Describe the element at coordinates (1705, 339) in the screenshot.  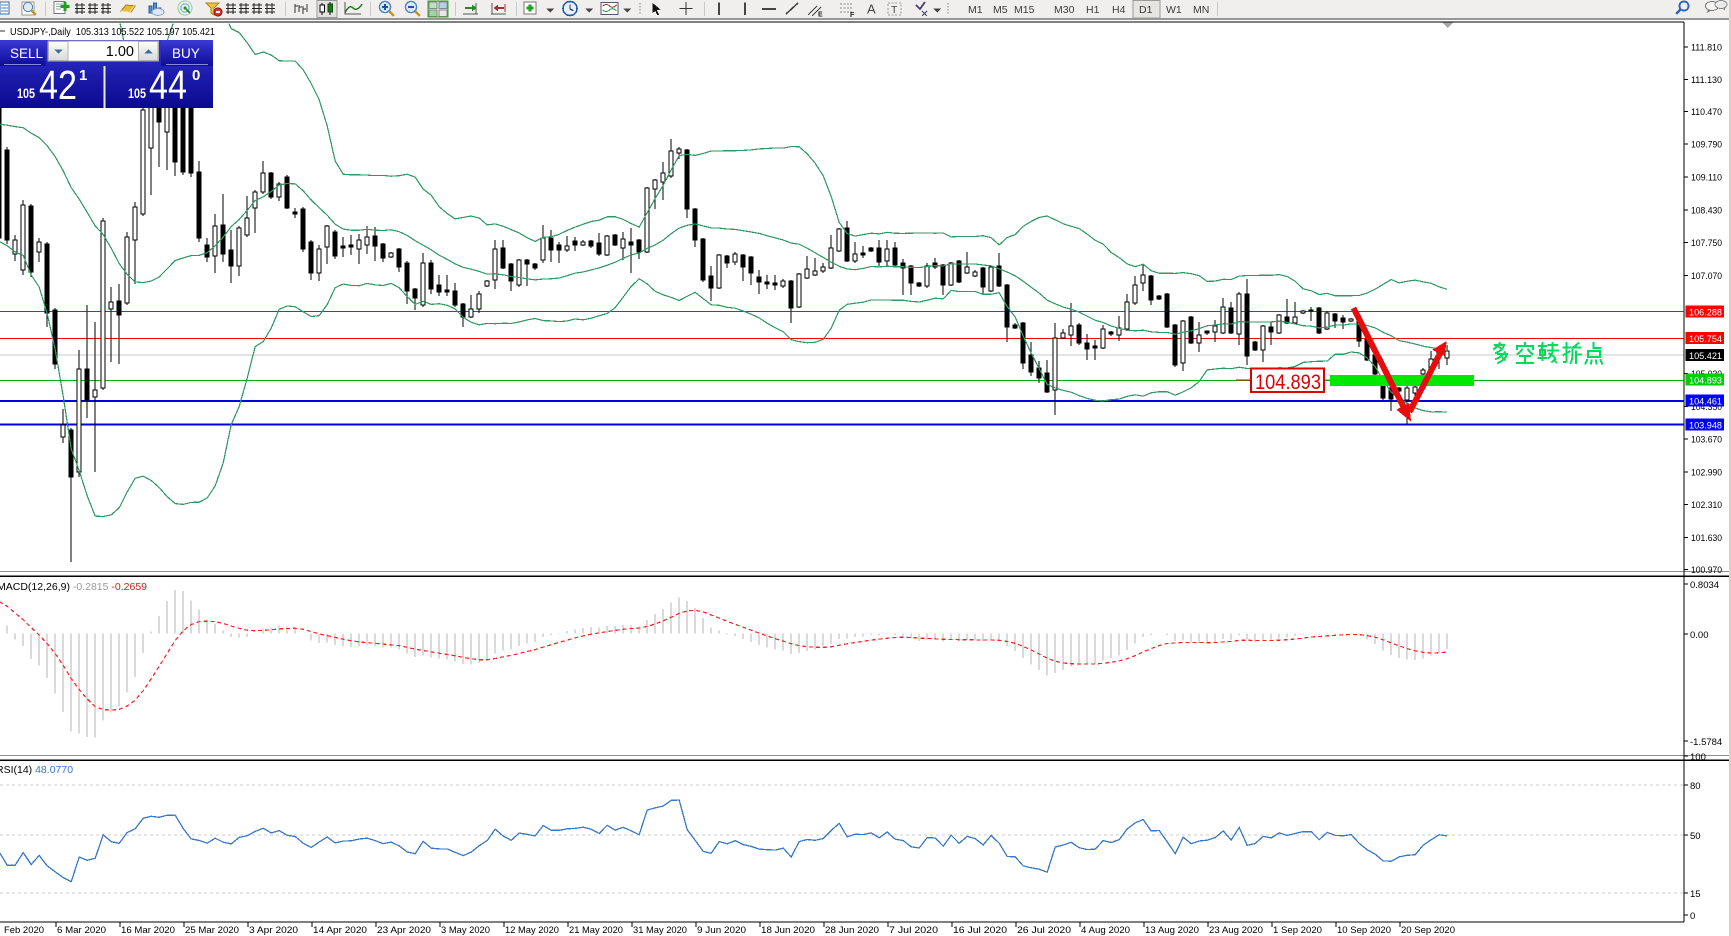
I see `svg-text: 105.754` at that location.